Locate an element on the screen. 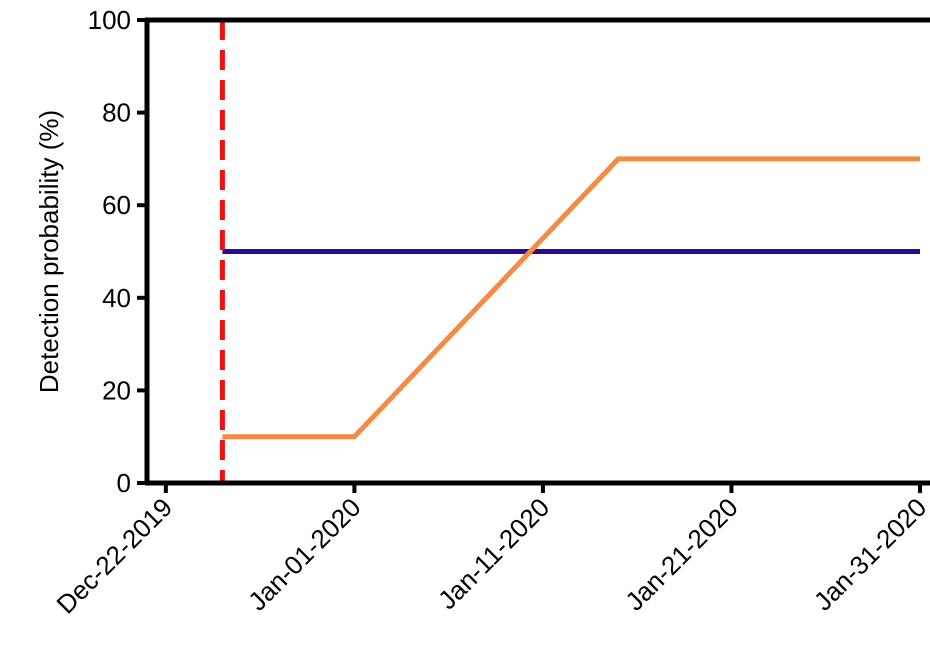 This screenshot has height=651, width=930. y-tick-label: 40 is located at coordinates (116, 298).